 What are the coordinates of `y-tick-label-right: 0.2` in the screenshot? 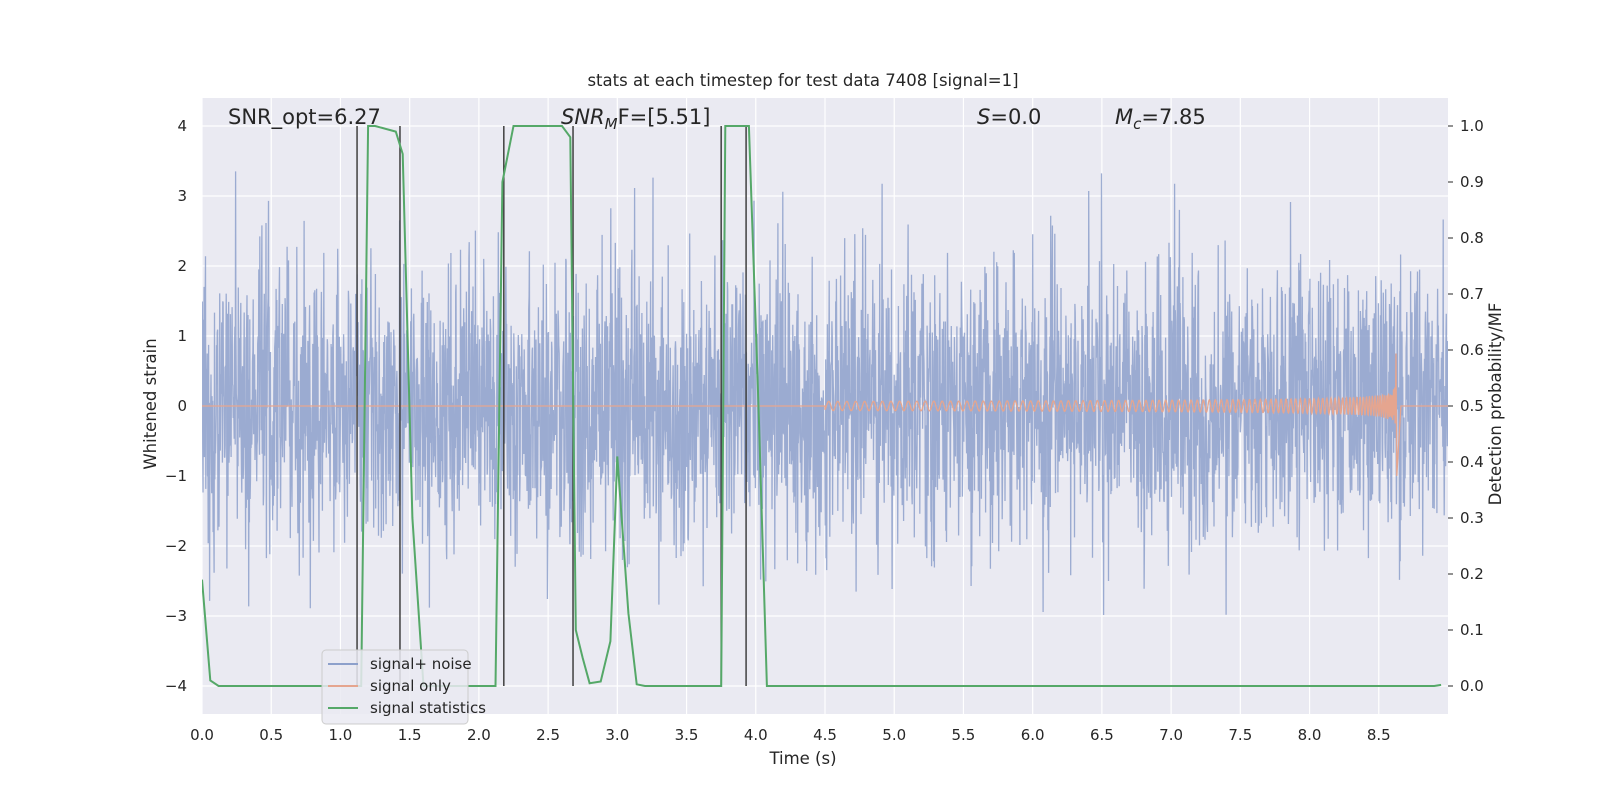 It's located at (1472, 574).